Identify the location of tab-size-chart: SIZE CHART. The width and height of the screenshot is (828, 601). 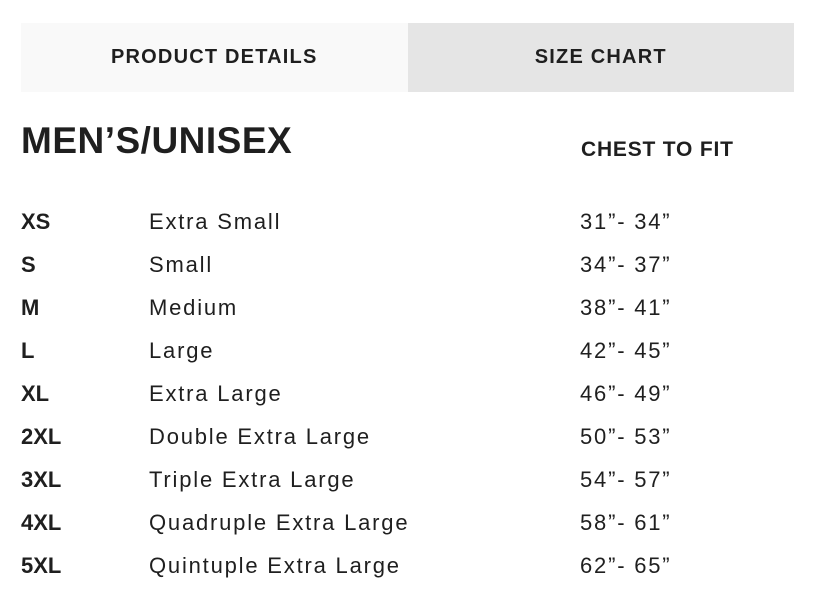
(600, 57).